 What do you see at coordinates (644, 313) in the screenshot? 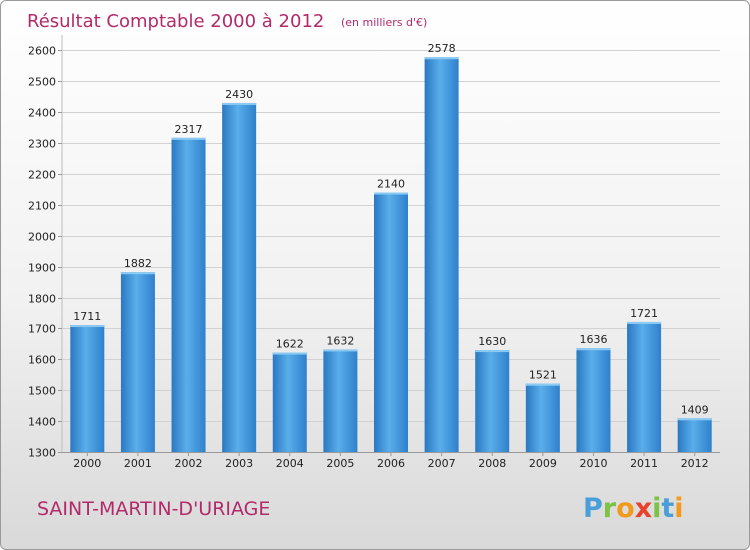
I see `data-label: 1721` at bounding box center [644, 313].